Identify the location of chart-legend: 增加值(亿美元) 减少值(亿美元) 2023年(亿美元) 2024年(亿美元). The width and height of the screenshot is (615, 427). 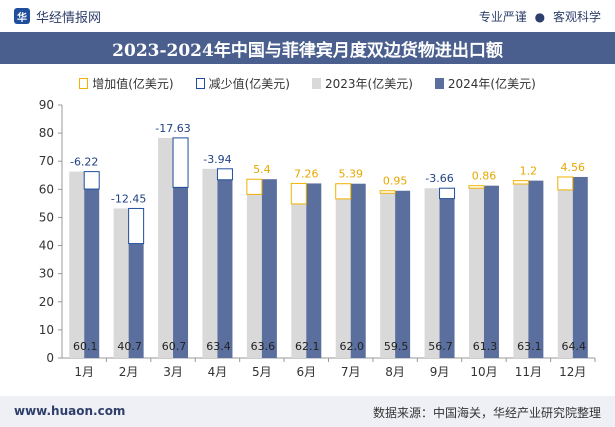
(307, 83).